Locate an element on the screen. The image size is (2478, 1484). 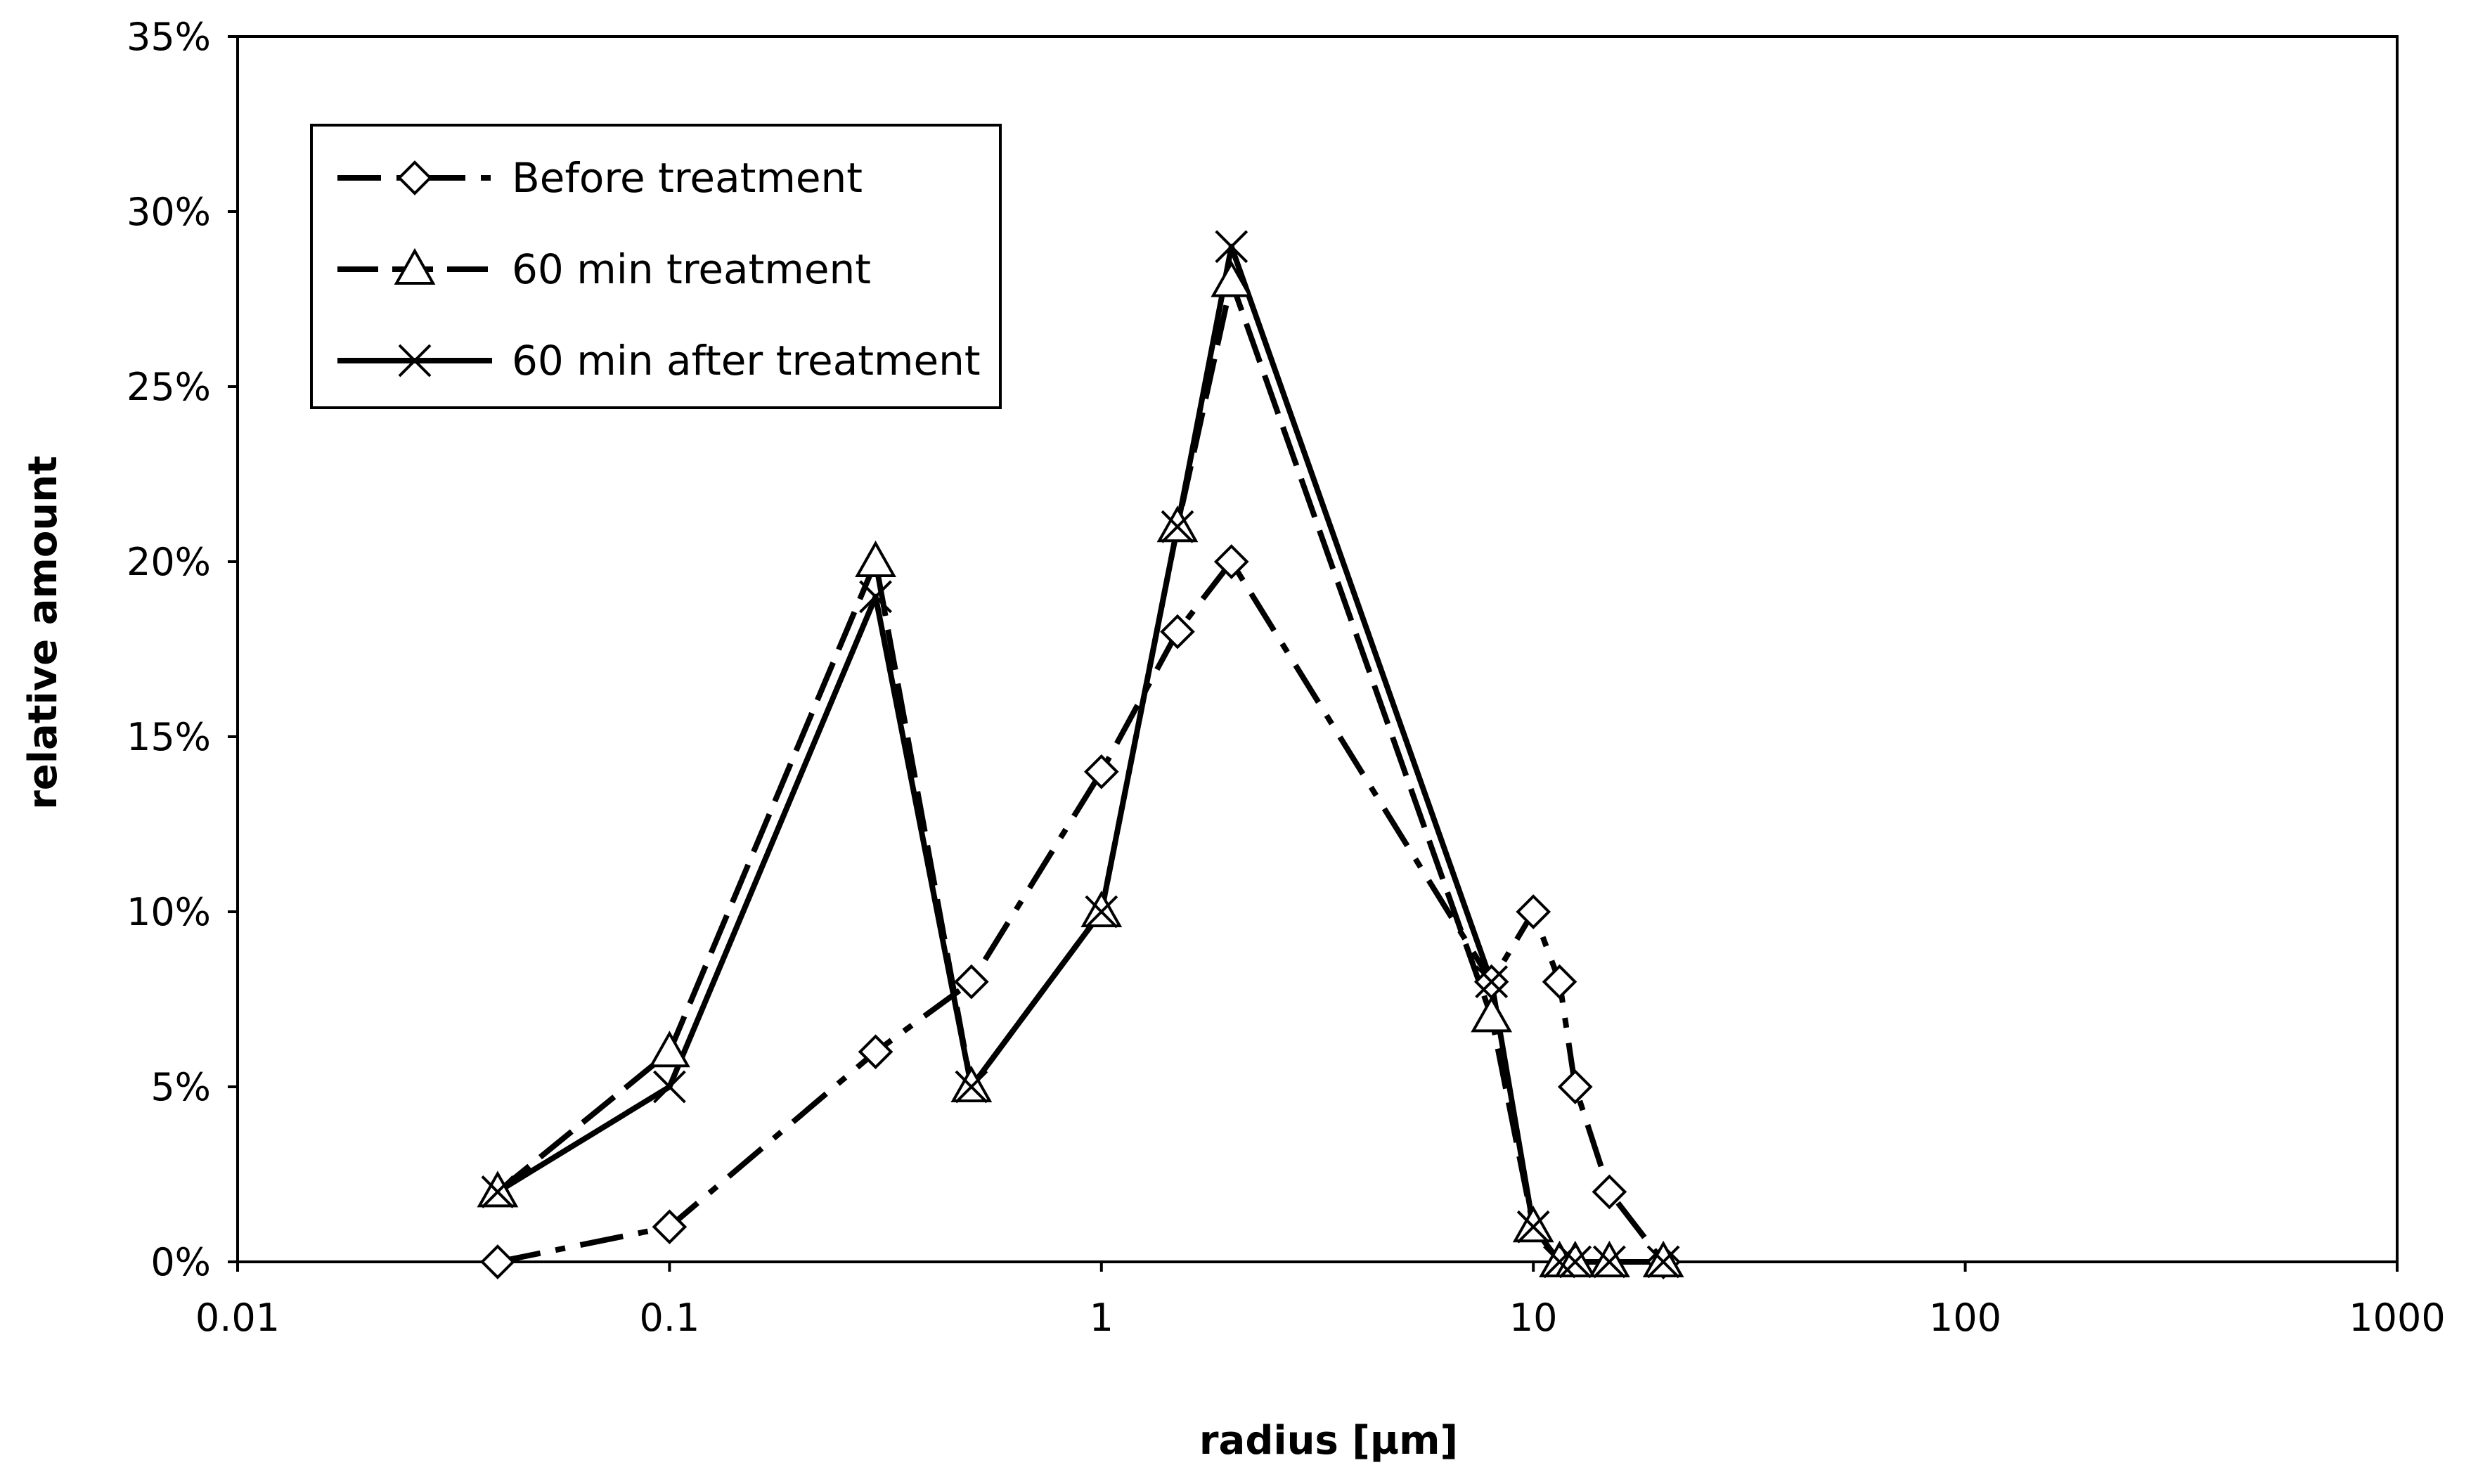
x-tick-label: 100 is located at coordinates (1965, 1318).